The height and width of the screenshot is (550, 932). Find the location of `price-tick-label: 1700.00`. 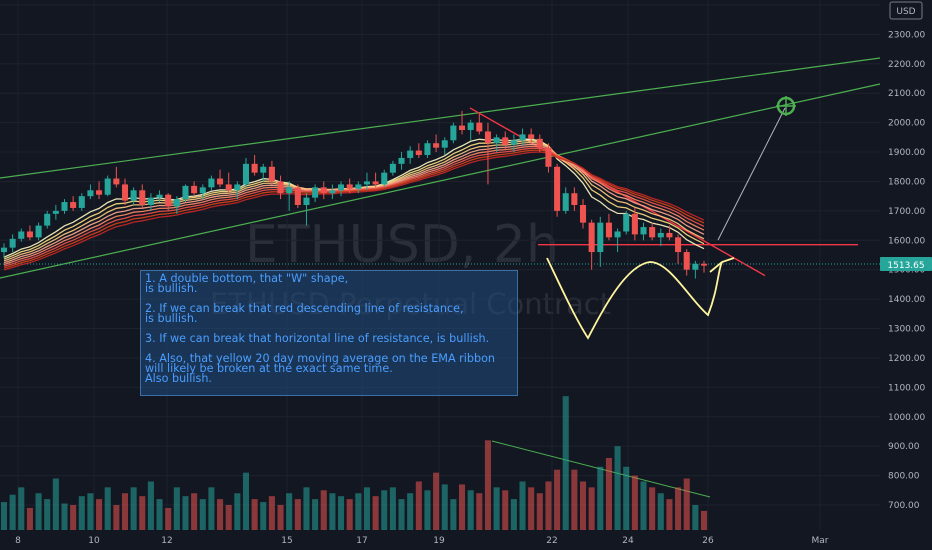

price-tick-label: 1700.00 is located at coordinates (906, 212).